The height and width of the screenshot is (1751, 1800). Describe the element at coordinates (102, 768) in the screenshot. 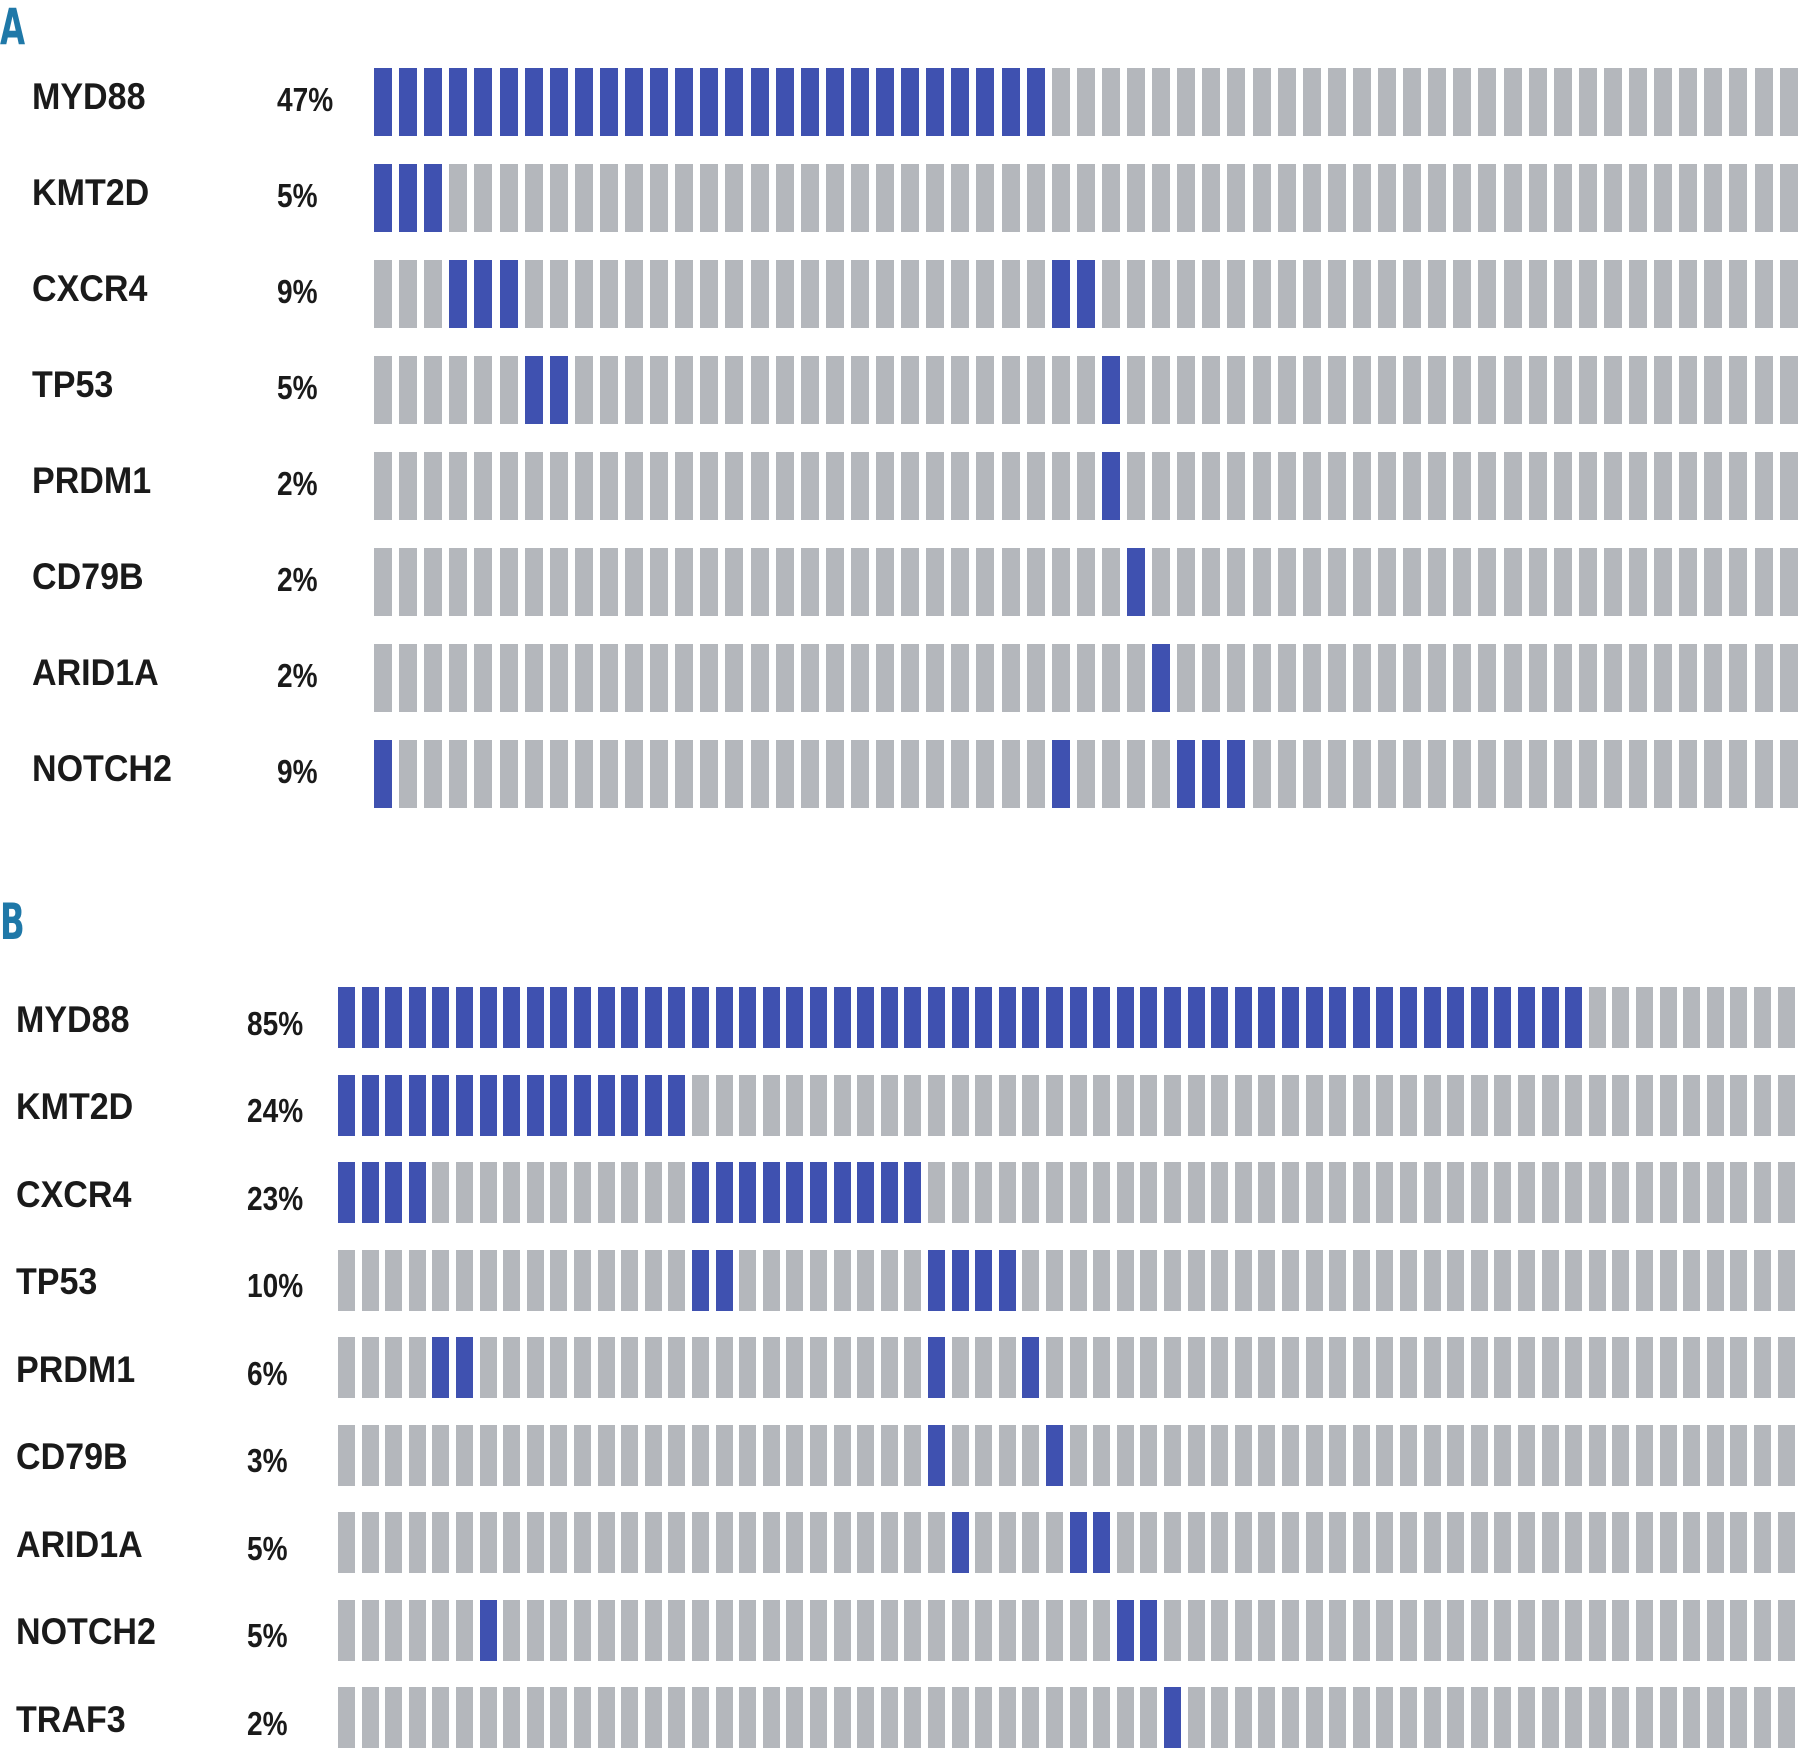

I see `gene-label-notch2: NOTCH2` at that location.